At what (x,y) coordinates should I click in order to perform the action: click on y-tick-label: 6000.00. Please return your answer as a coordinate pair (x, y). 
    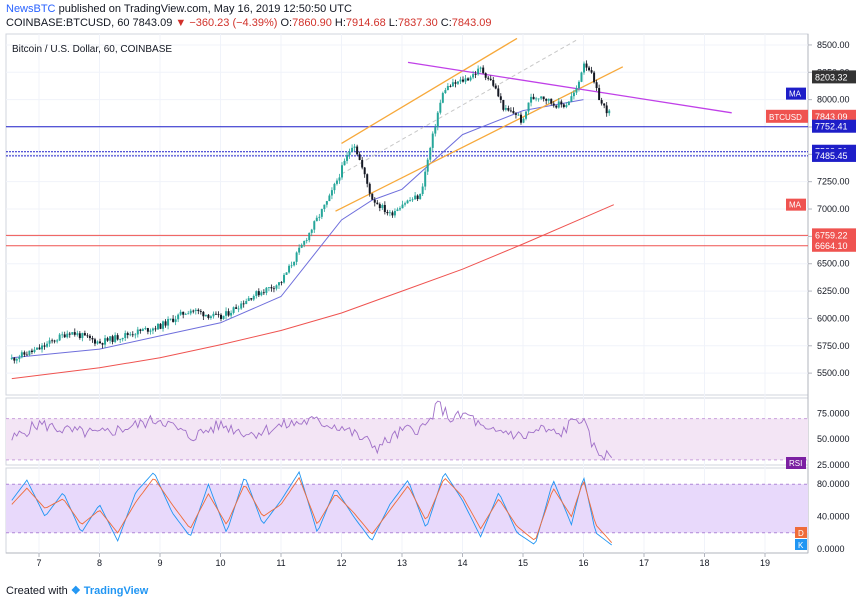
    Looking at the image, I should click on (833, 318).